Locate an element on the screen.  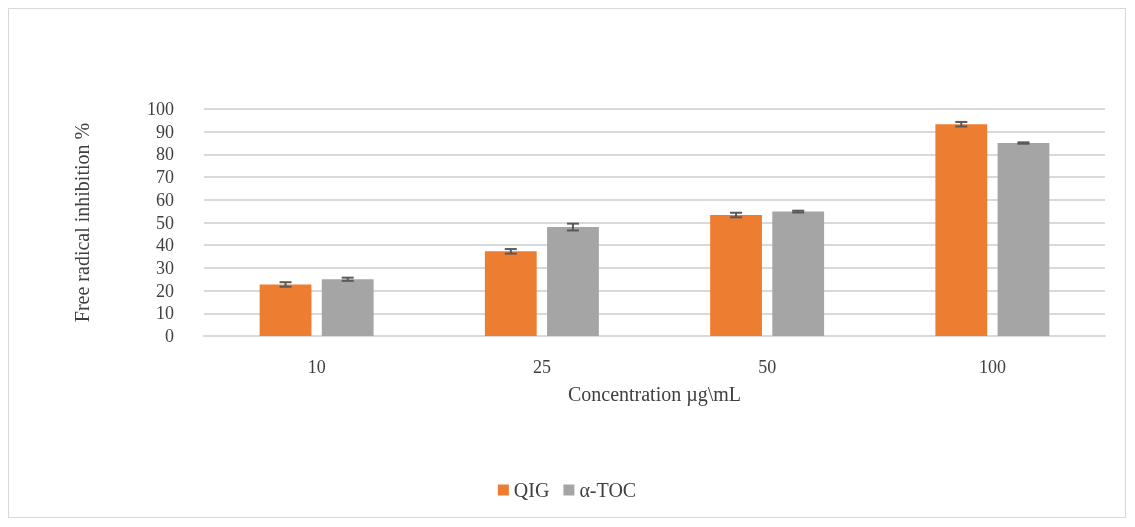
y-tick-label: 0 is located at coordinates (169, 336).